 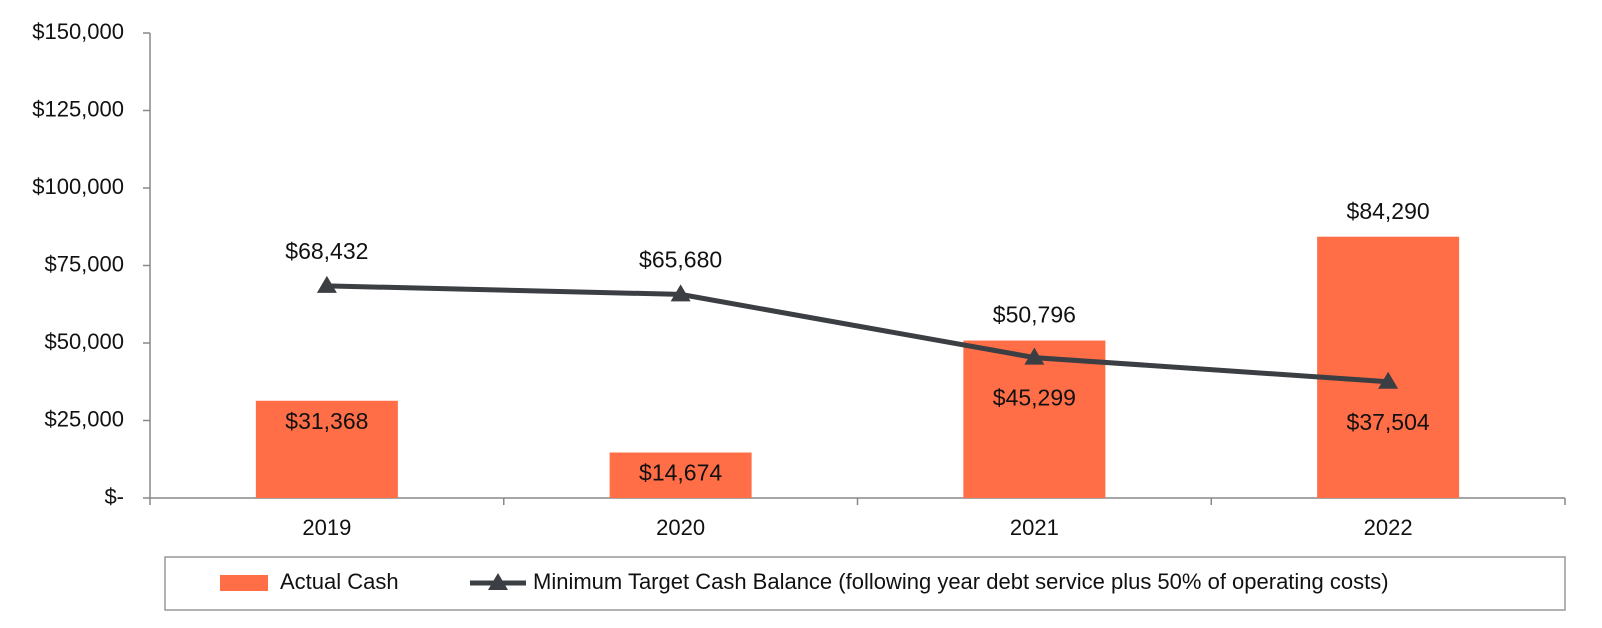 I want to click on x-tick-label: 2022, so click(x=1388, y=527).